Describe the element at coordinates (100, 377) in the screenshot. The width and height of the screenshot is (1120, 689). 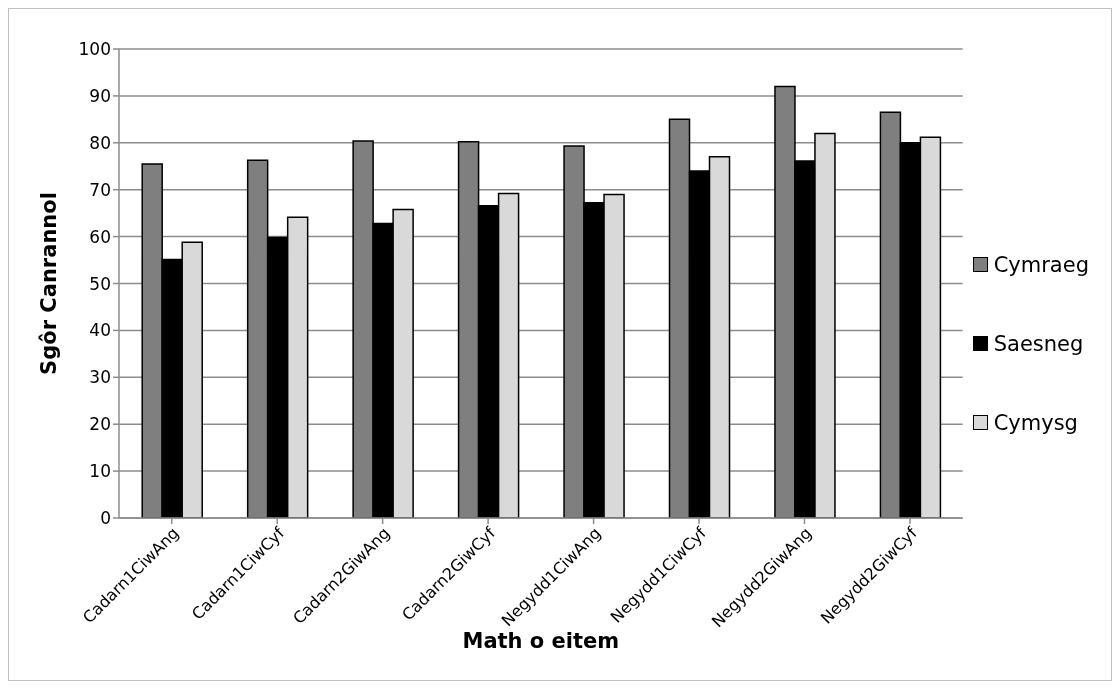
I see `y-tick-label: 30` at that location.